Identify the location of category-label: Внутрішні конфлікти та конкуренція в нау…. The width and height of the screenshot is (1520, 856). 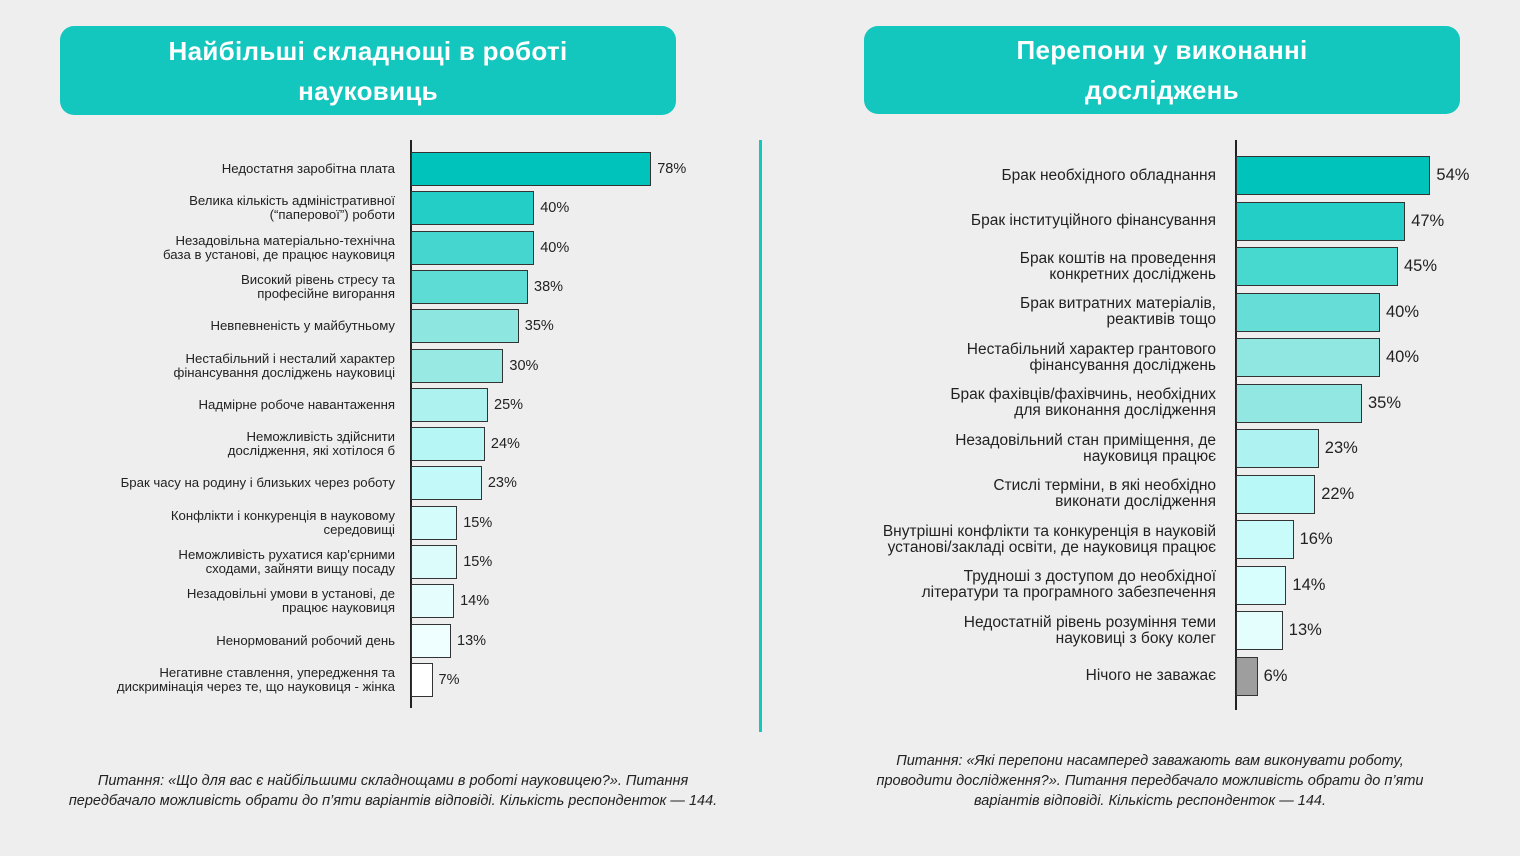
(1049, 539).